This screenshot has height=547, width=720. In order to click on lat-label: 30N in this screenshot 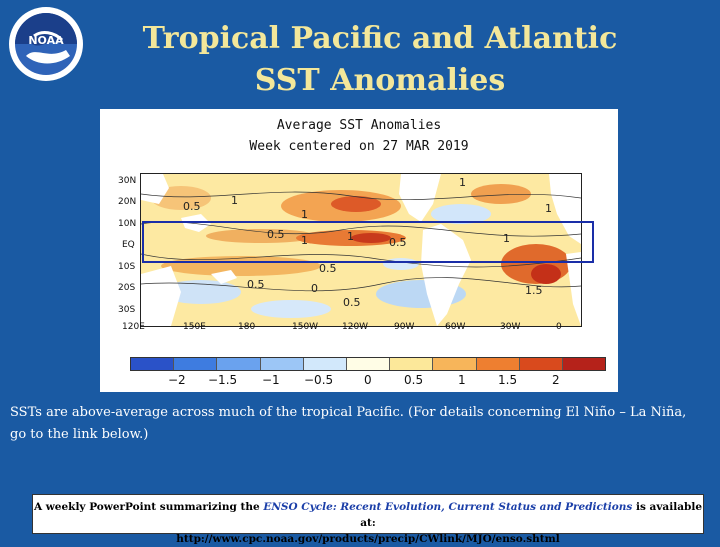, I will do `click(127, 181)`.